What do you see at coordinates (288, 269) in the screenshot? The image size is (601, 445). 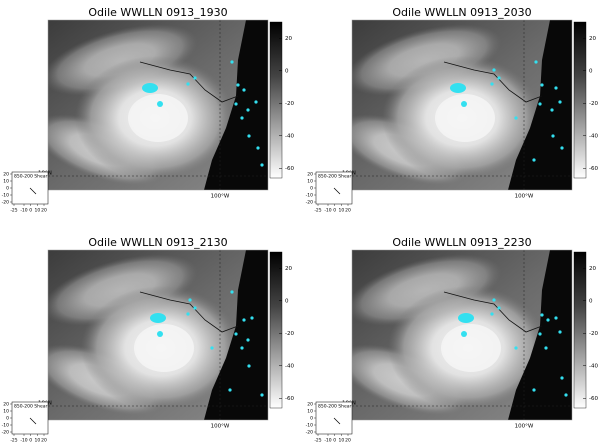 I see `colorbar-tick-label: 20` at bounding box center [288, 269].